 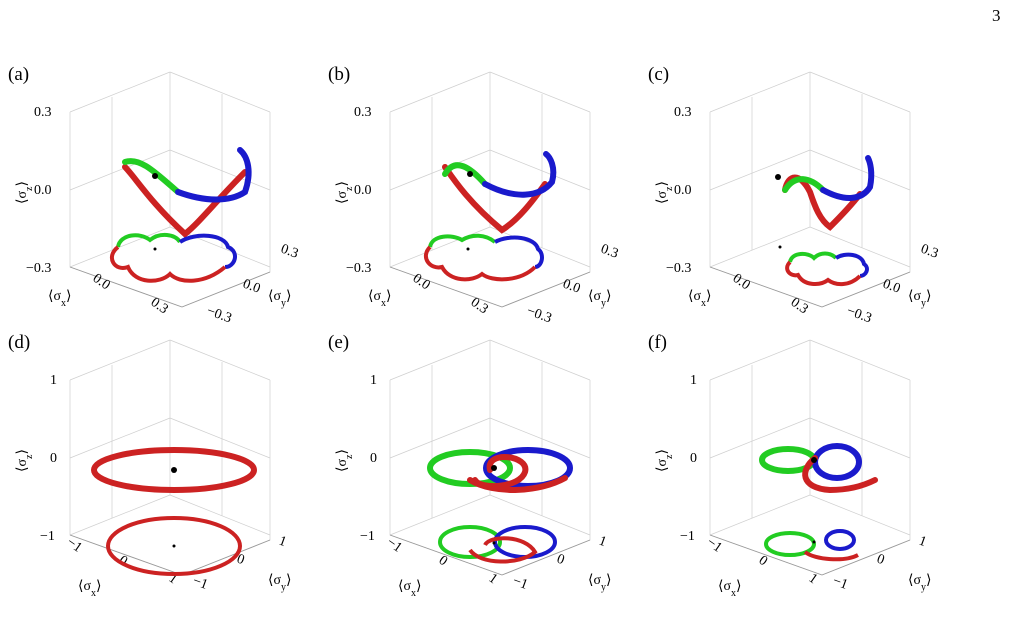 What do you see at coordinates (493, 579) in the screenshot?
I see `x-tick: 1` at bounding box center [493, 579].